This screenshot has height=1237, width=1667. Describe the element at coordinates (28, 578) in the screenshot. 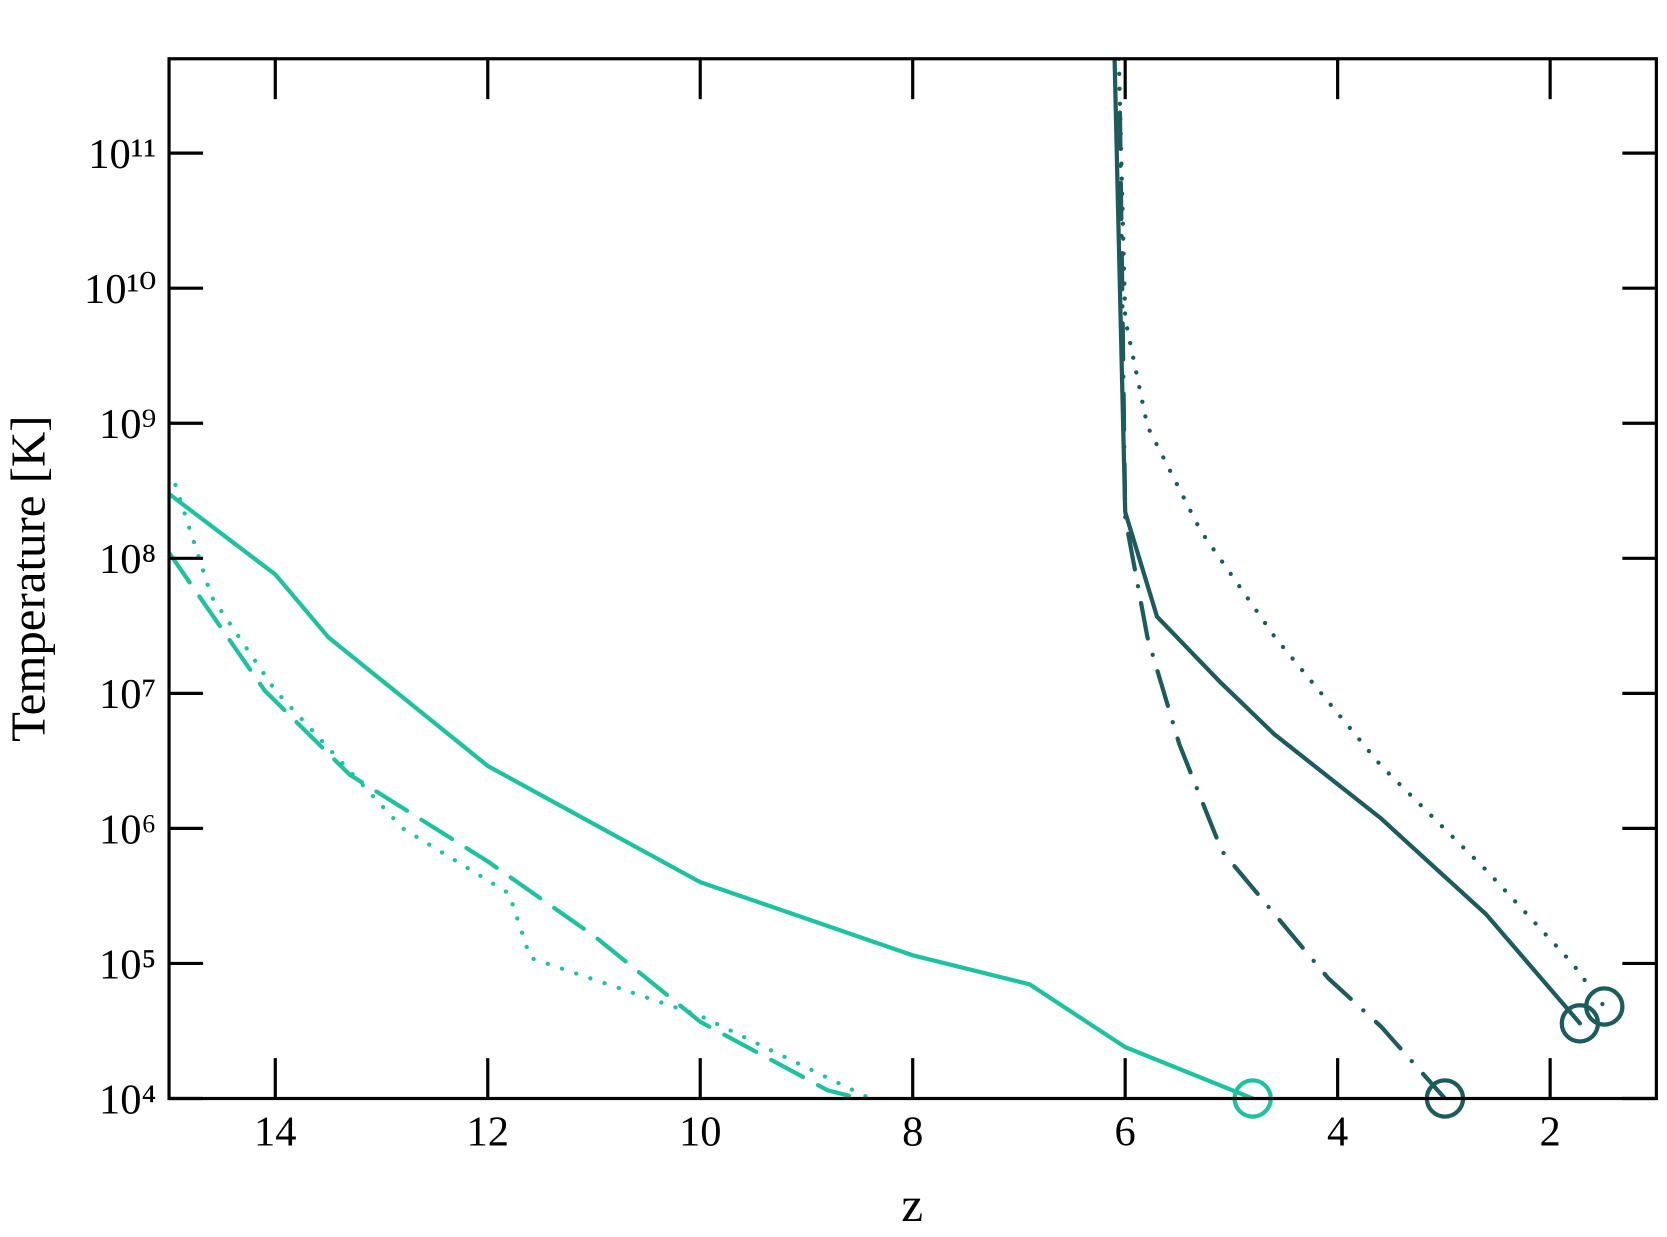

I see `y-axis-label: Temperature [K]` at that location.